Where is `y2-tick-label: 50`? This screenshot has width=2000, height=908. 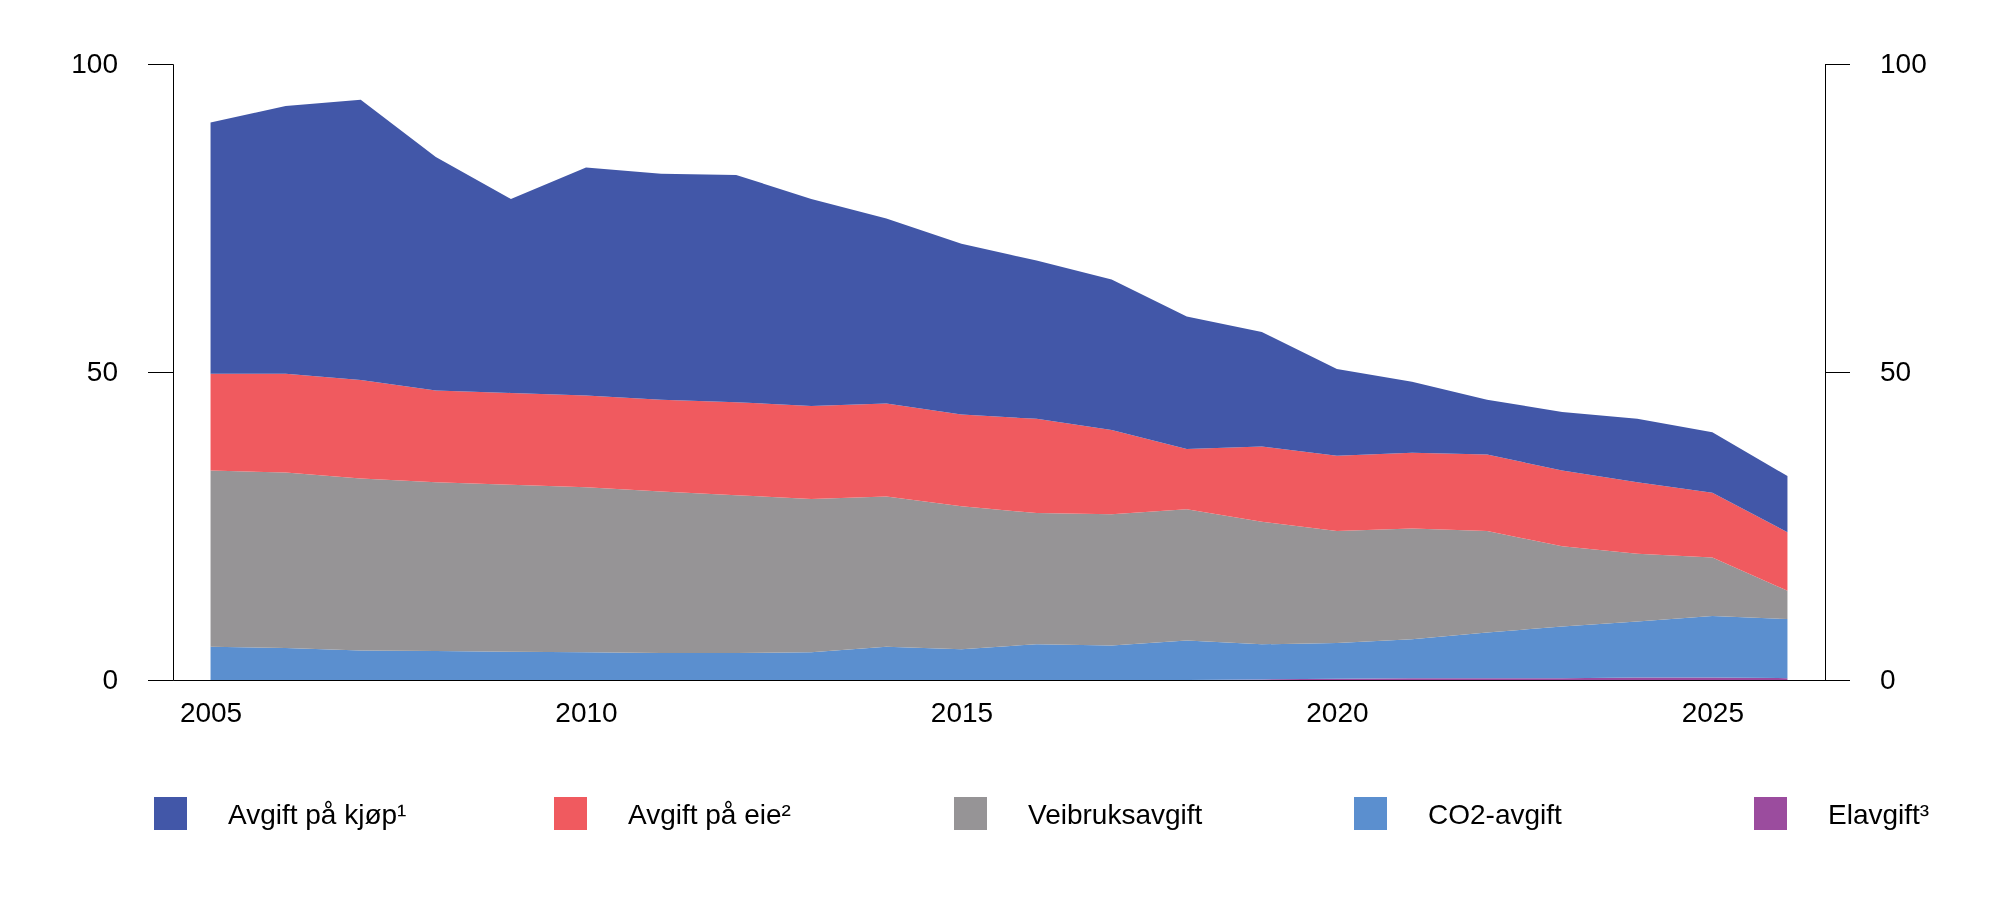 y2-tick-label: 50 is located at coordinates (1896, 372).